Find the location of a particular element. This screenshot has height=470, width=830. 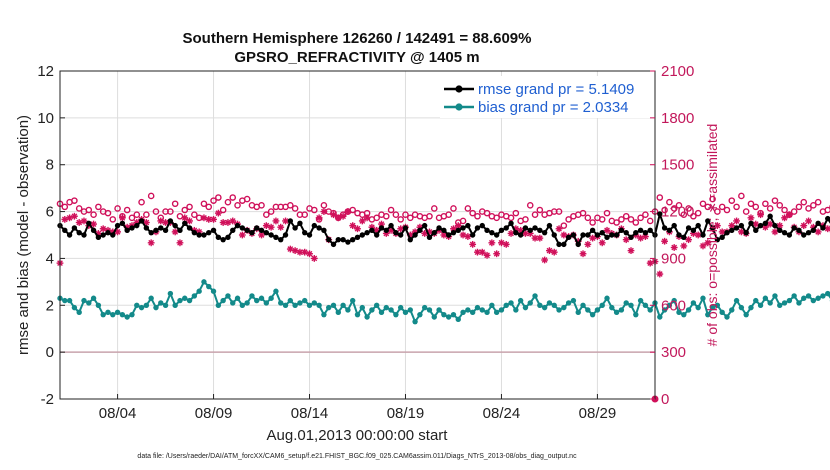

x-tick-label: 08/19 is located at coordinates (406, 413).